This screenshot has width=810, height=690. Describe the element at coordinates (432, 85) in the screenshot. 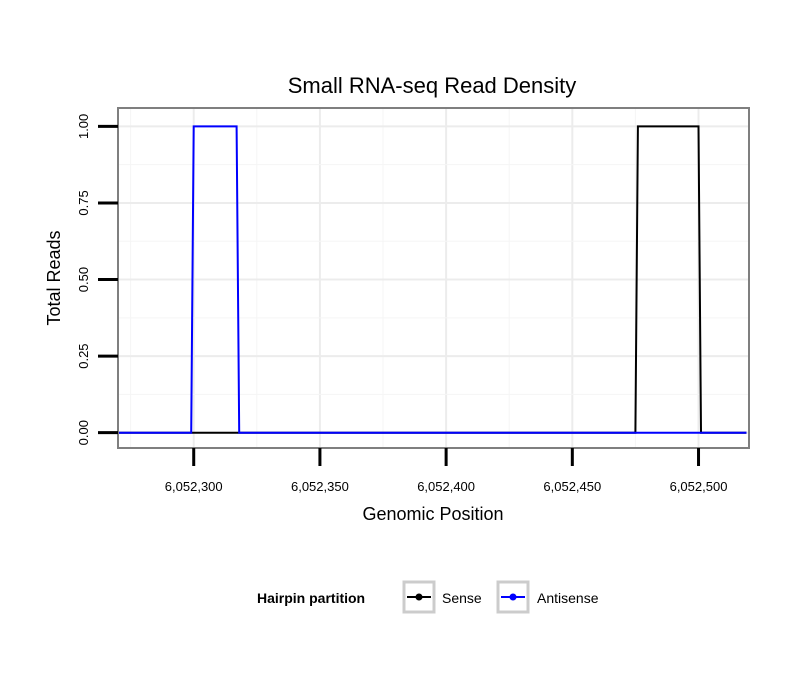

I see `chart-title: Small RNA-seq Read Density` at that location.